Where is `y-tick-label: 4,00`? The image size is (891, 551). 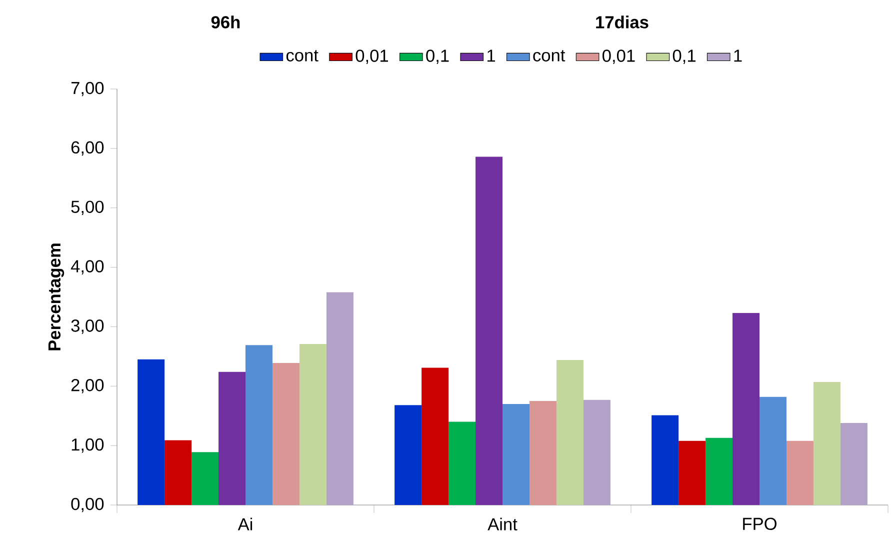
y-tick-label: 4,00 is located at coordinates (87, 267).